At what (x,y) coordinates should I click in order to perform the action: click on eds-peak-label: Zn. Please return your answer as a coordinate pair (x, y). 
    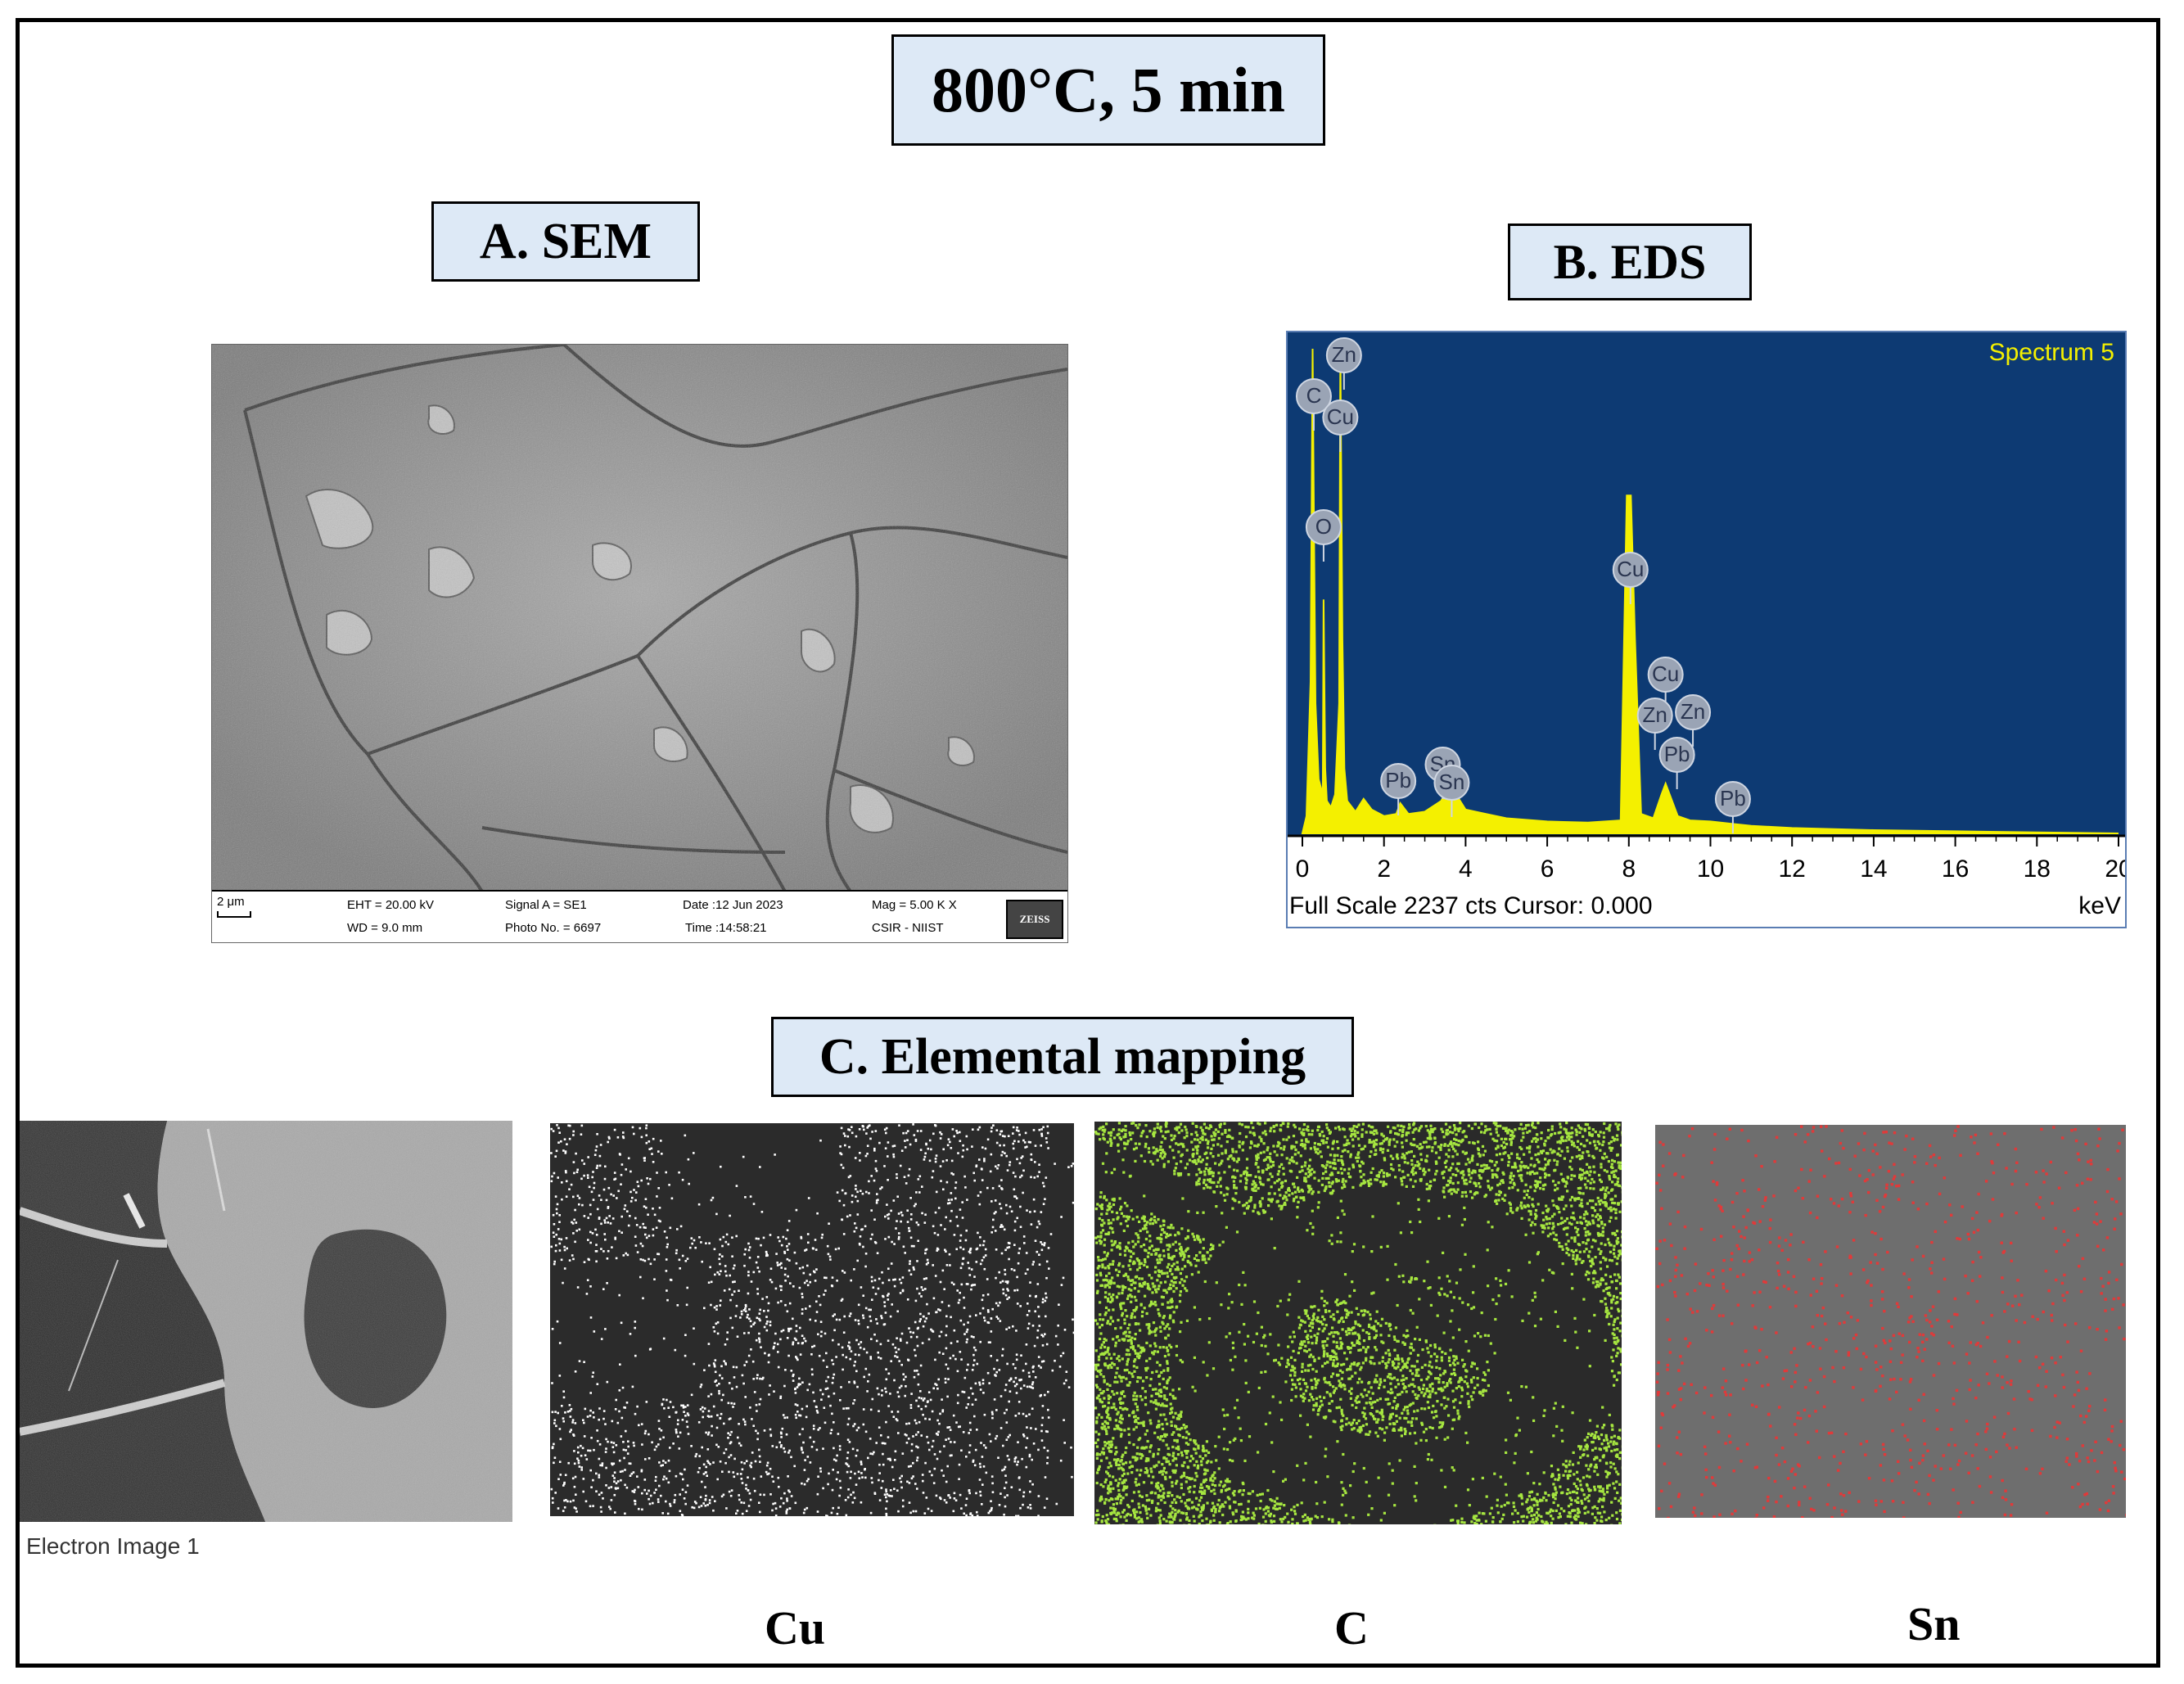
    Looking at the image, I should click on (1344, 363).